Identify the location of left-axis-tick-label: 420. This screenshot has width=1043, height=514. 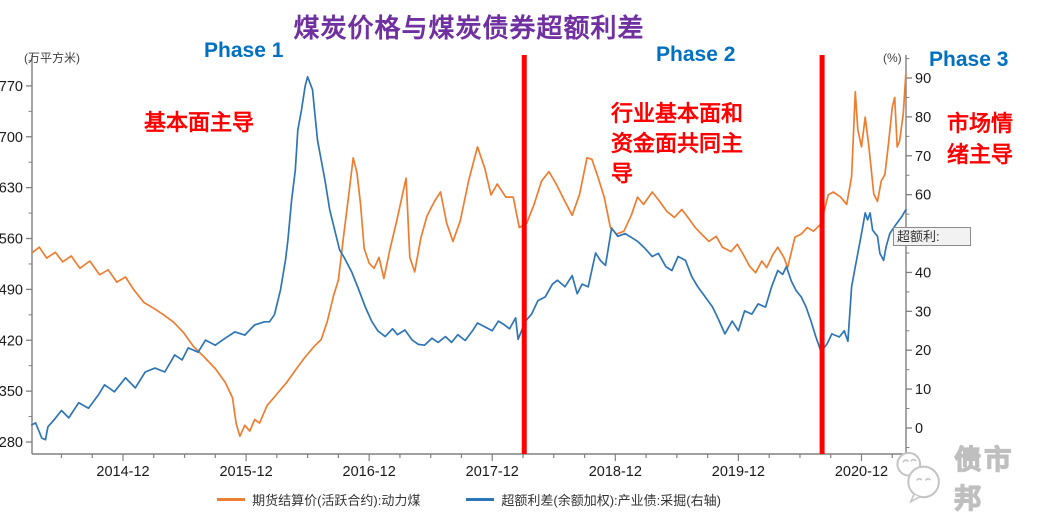
(11, 341).